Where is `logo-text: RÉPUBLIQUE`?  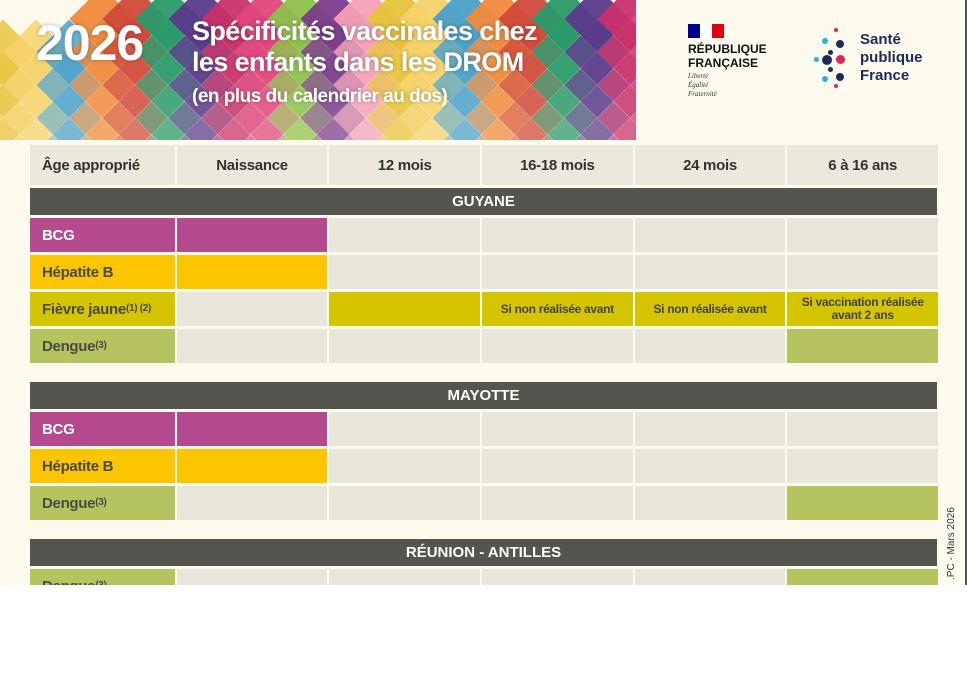 logo-text: RÉPUBLIQUE is located at coordinates (727, 49).